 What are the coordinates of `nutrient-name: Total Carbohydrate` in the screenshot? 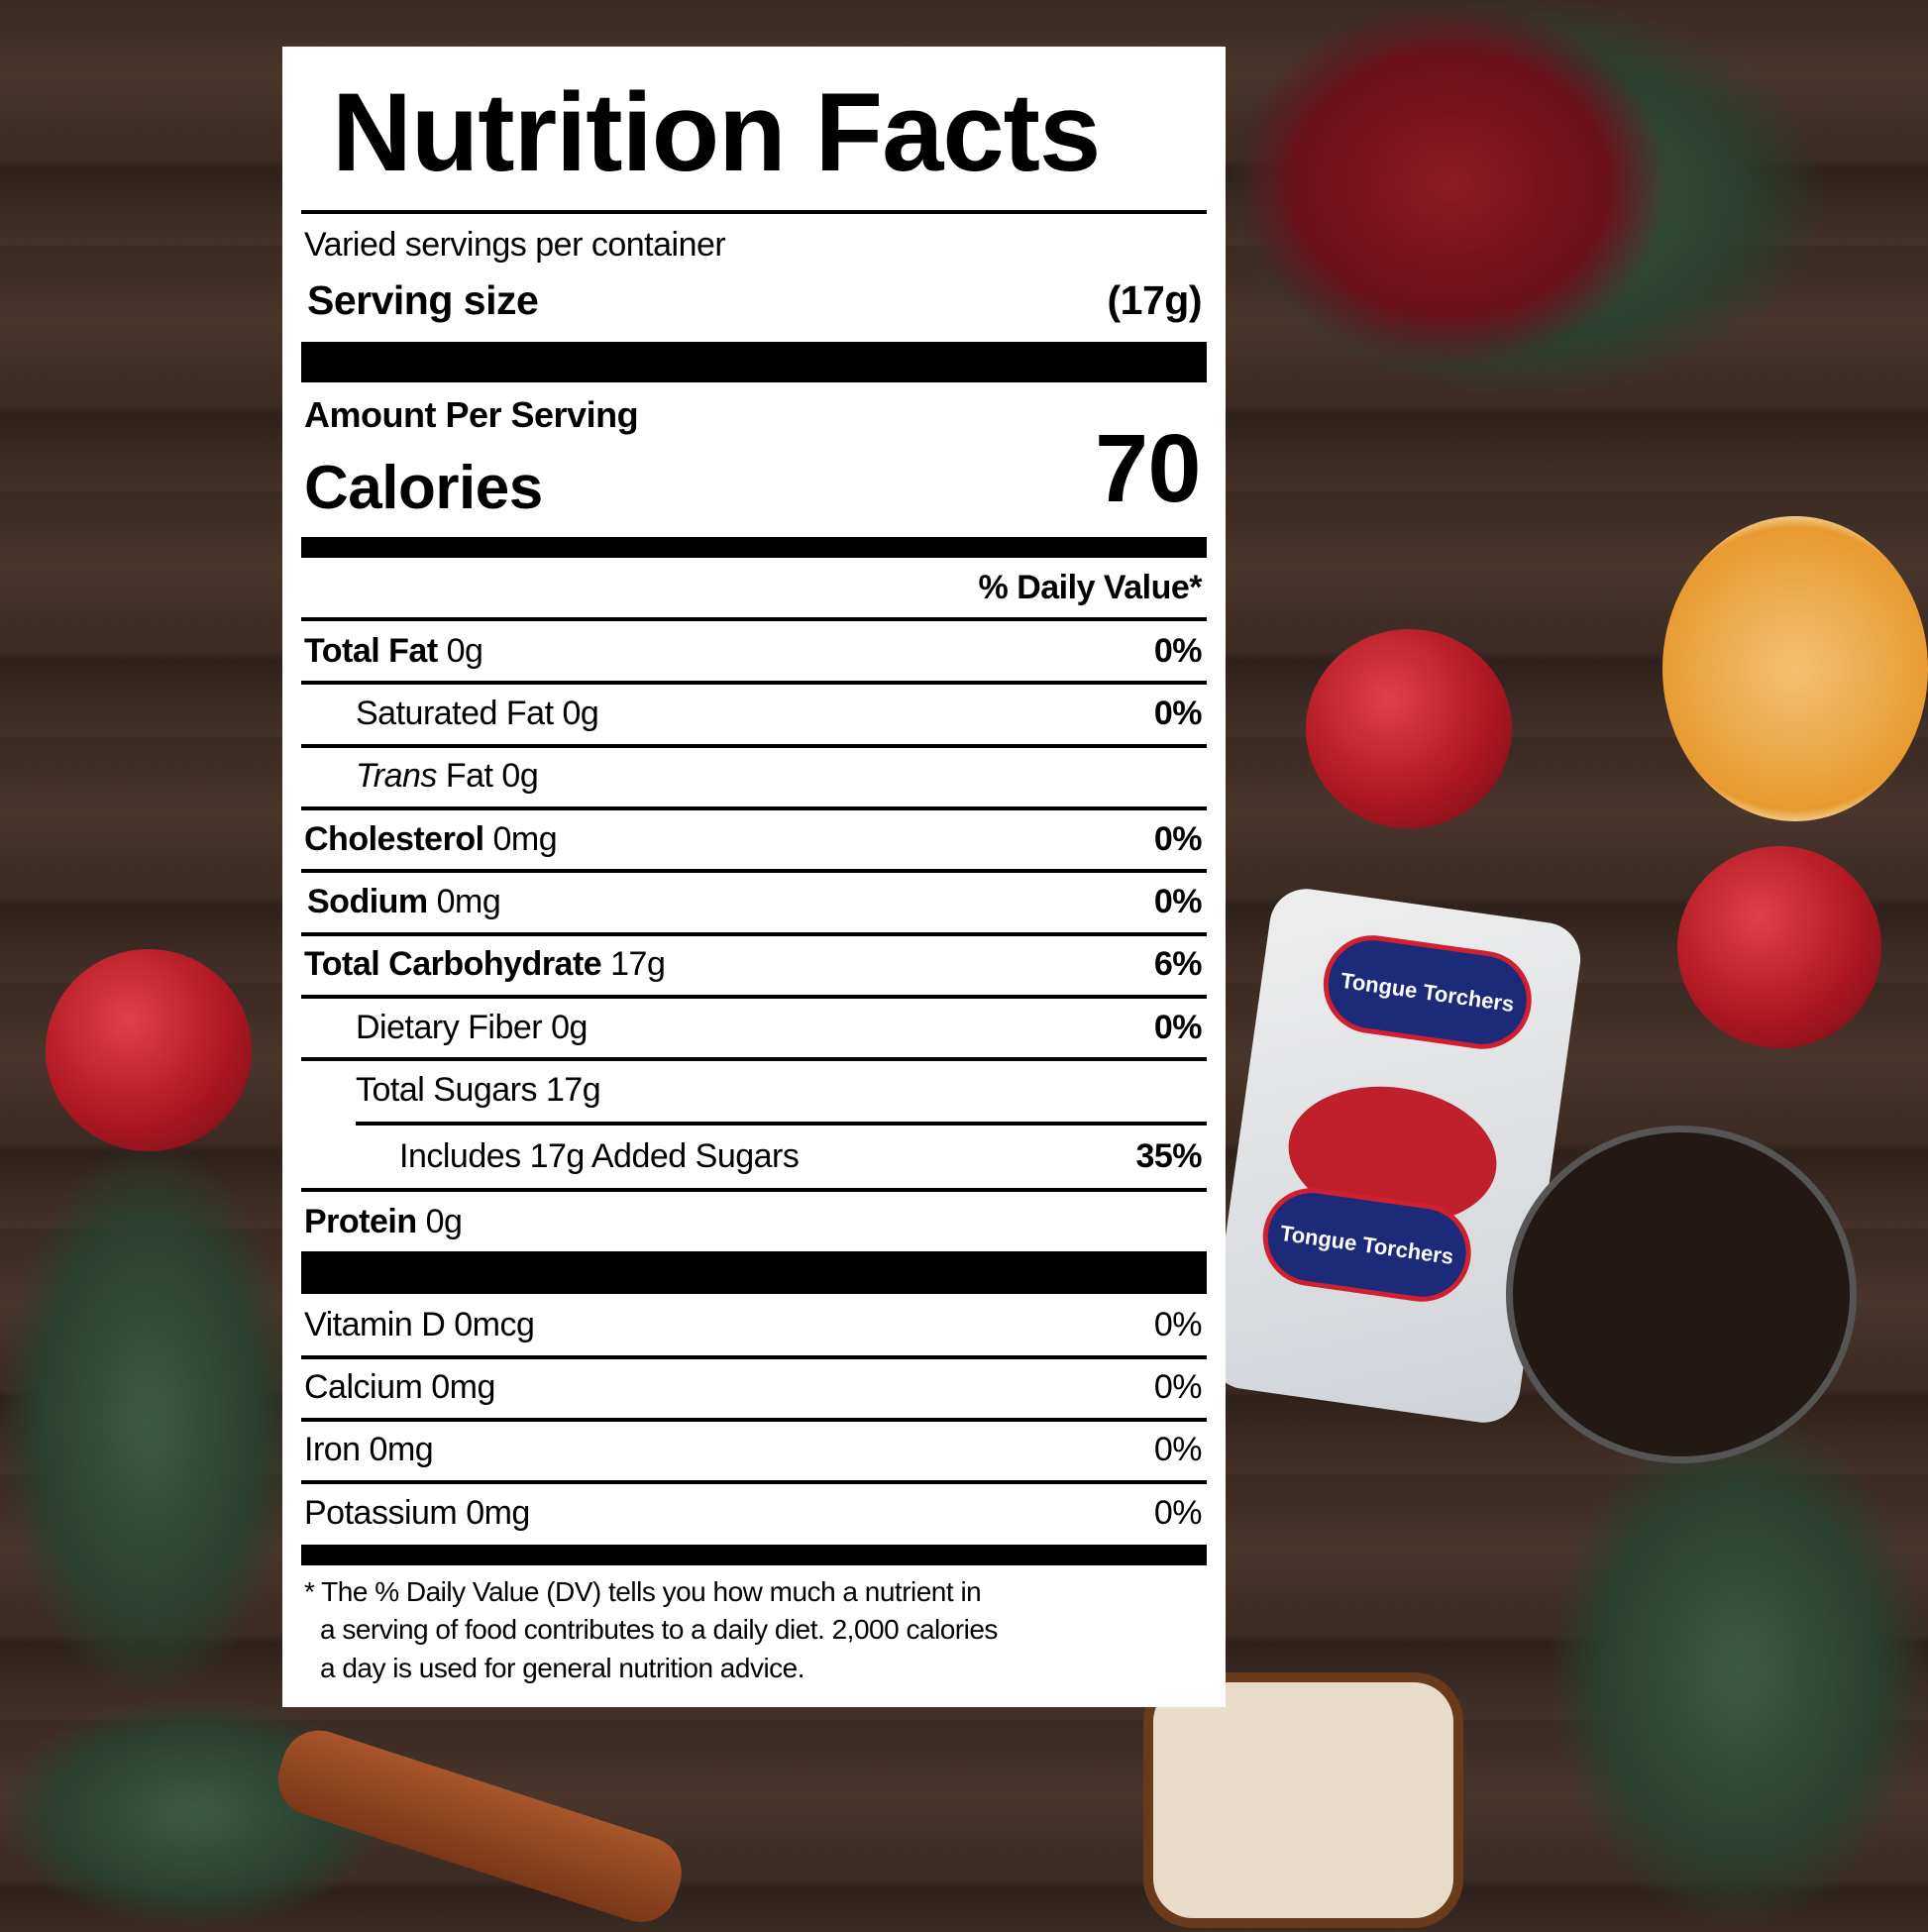 It's located at (453, 964).